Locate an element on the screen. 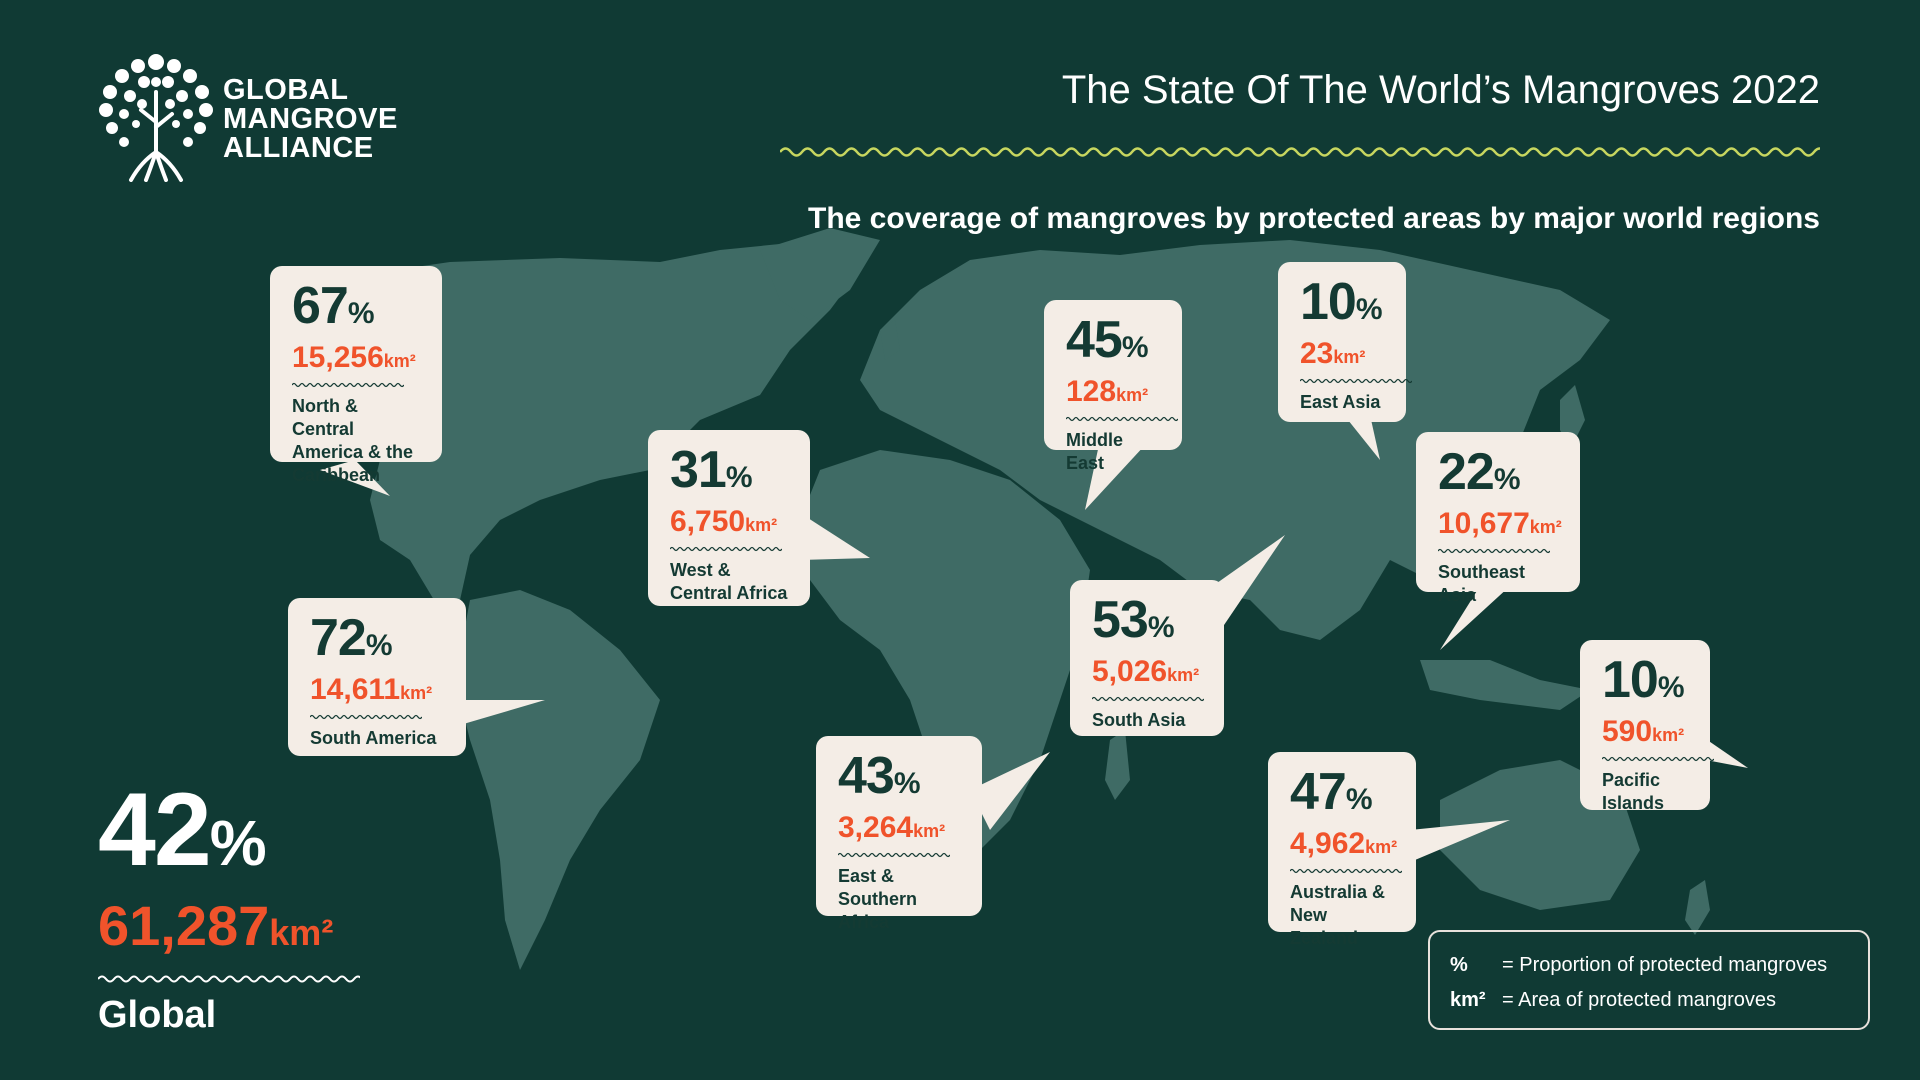 The height and width of the screenshot is (1080, 1920). region-area-value: 15,256 is located at coordinates (338, 357).